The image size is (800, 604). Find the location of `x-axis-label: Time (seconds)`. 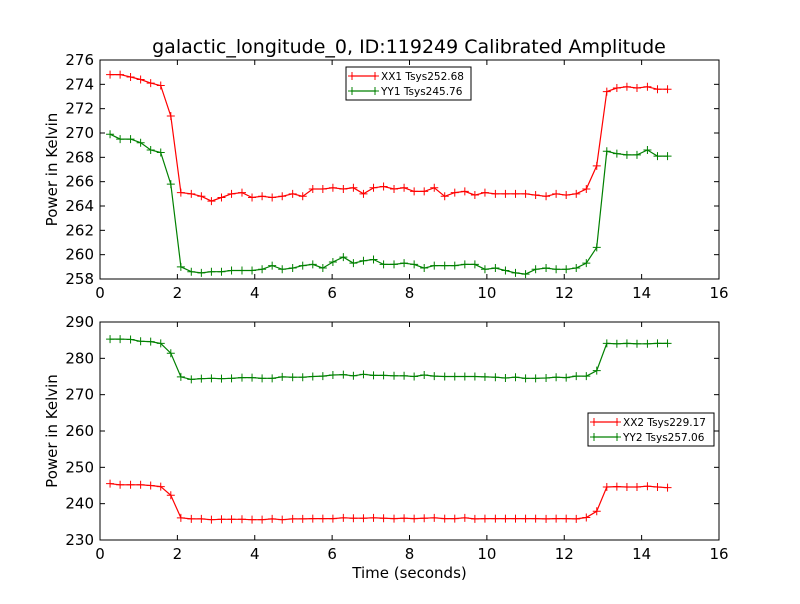

x-axis-label: Time (seconds) is located at coordinates (409, 573).